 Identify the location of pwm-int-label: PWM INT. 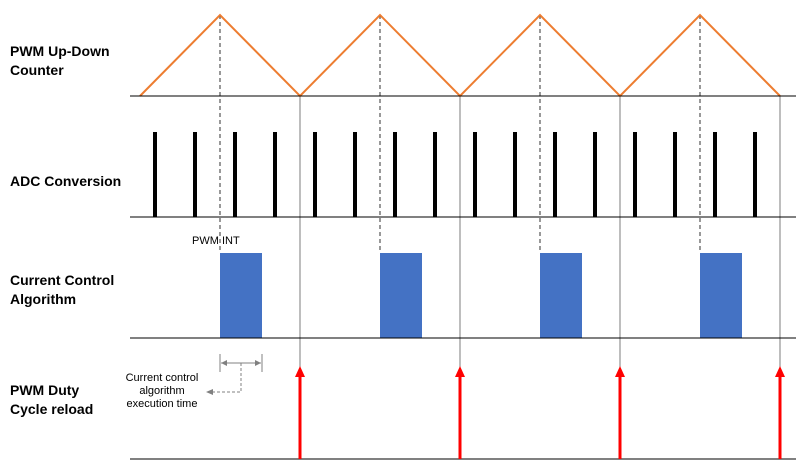
(216, 241).